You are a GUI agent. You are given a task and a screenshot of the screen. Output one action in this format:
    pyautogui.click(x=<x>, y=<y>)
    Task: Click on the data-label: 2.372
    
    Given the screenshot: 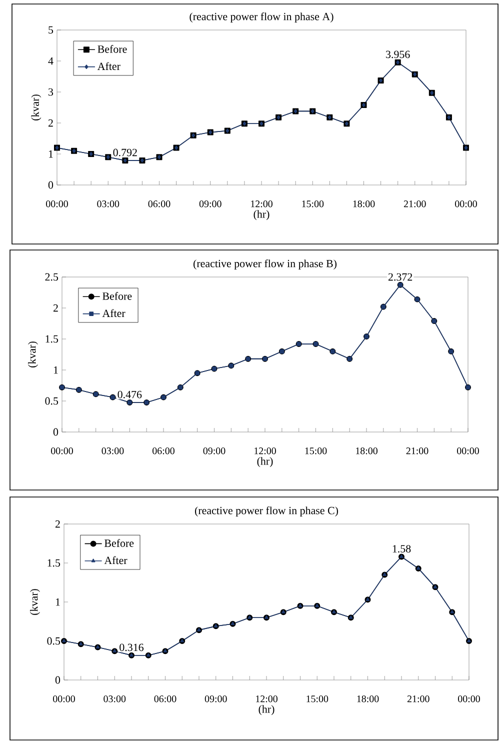 What is the action you would take?
    pyautogui.click(x=400, y=277)
    